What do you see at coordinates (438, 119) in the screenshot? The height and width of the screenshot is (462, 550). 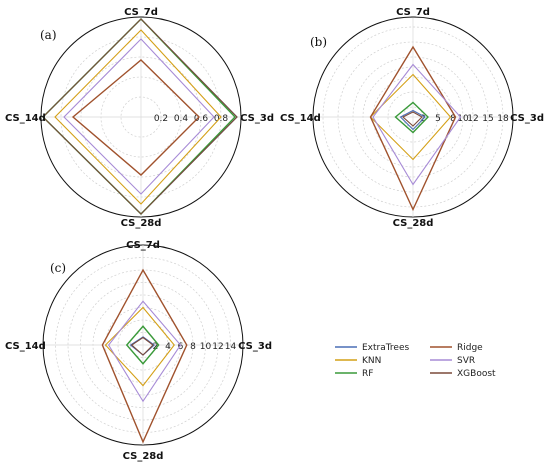 I see `radar-tick-label: 5` at bounding box center [438, 119].